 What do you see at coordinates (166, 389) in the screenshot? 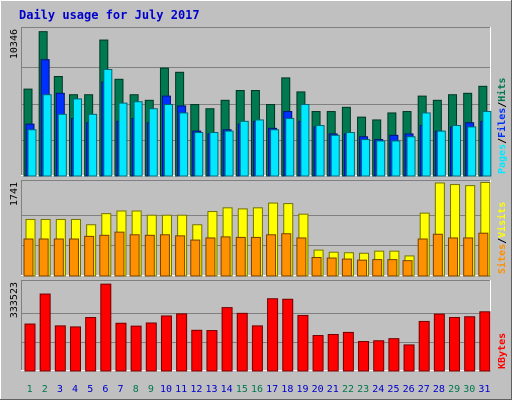
I see `x-tick-label-day-10: 10` at bounding box center [166, 389].